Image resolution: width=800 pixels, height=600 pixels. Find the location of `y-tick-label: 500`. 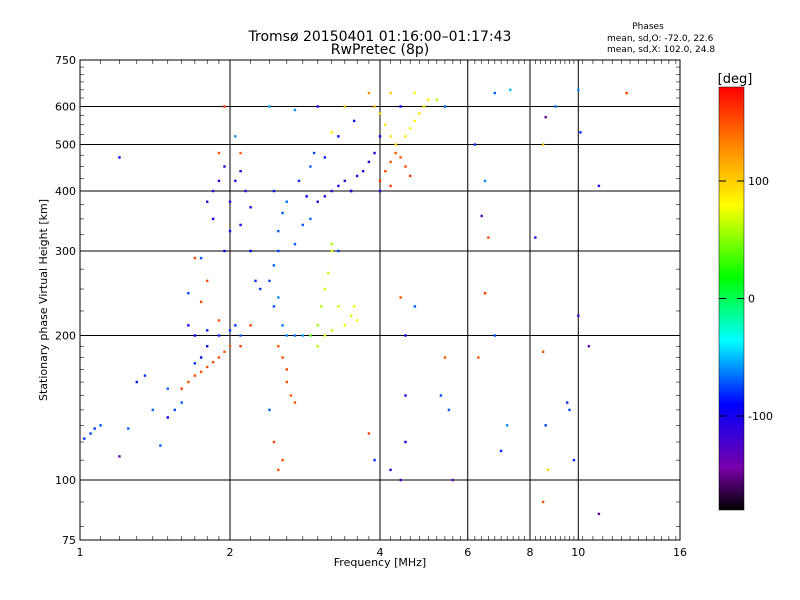

y-tick-label: 500 is located at coordinates (65, 145).